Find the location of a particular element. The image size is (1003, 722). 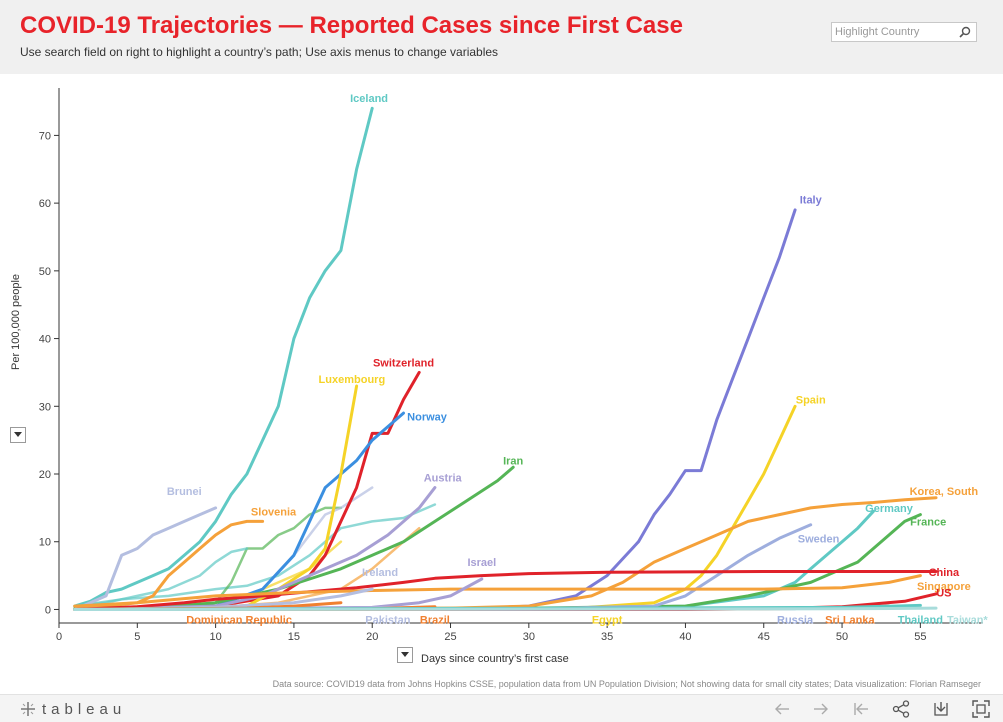

series-line-brunei is located at coordinates (145, 558).